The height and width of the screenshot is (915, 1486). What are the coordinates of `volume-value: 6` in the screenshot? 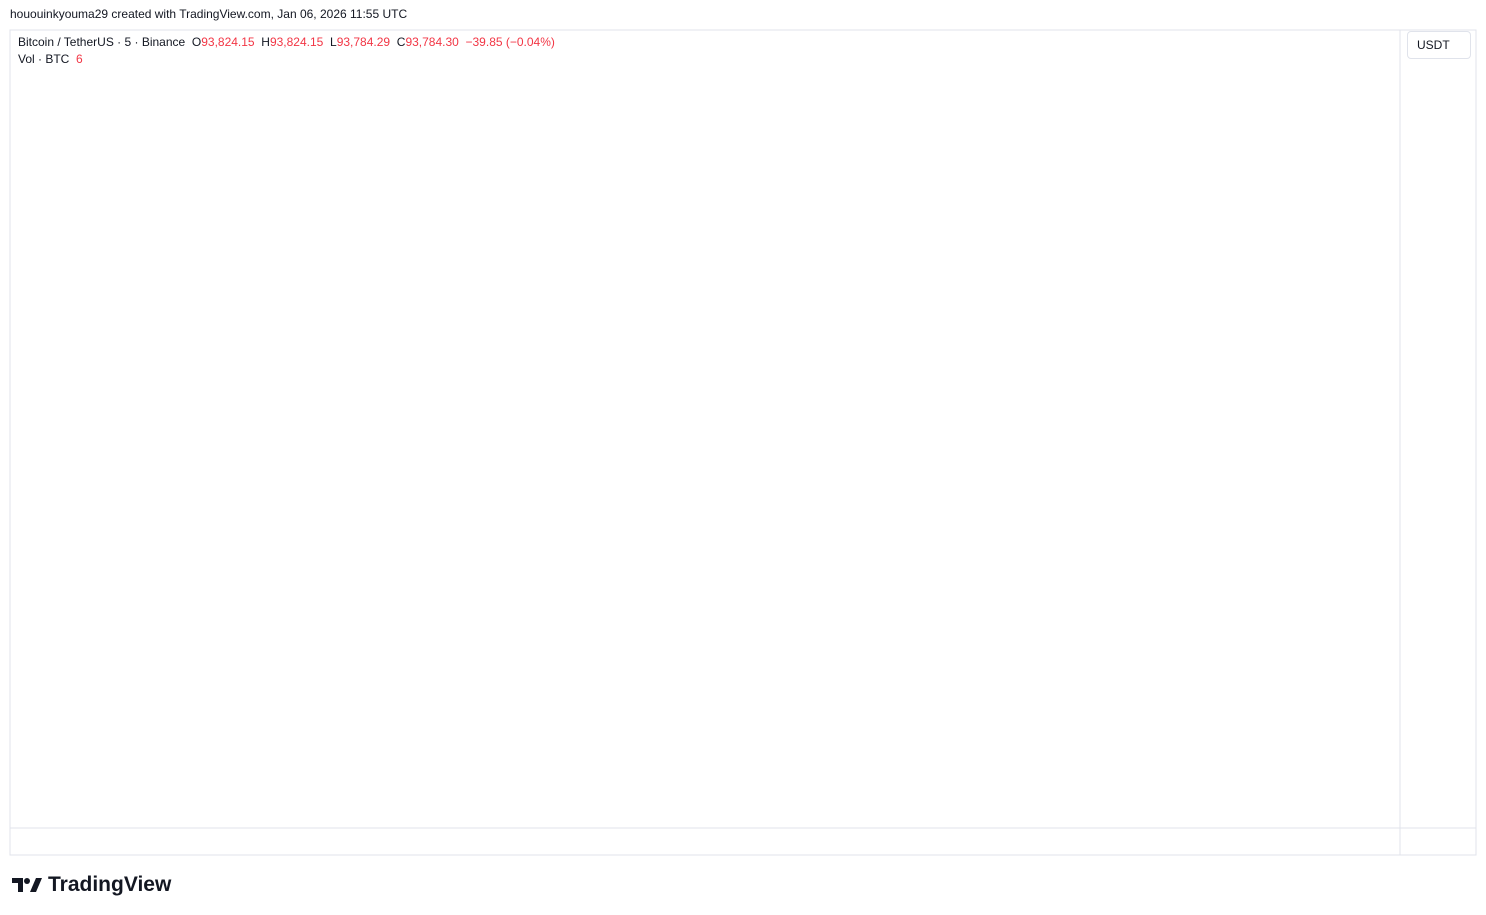 It's located at (79, 59).